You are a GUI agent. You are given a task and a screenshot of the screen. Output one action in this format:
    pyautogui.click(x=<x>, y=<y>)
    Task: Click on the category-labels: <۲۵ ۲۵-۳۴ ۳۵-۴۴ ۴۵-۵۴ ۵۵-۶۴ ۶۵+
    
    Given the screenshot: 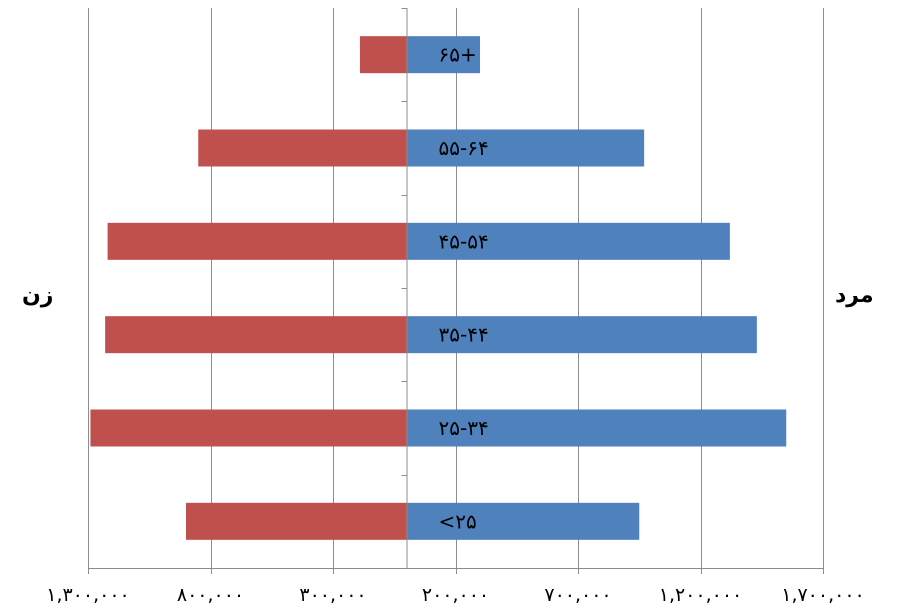 What is the action you would take?
    pyautogui.click(x=464, y=288)
    